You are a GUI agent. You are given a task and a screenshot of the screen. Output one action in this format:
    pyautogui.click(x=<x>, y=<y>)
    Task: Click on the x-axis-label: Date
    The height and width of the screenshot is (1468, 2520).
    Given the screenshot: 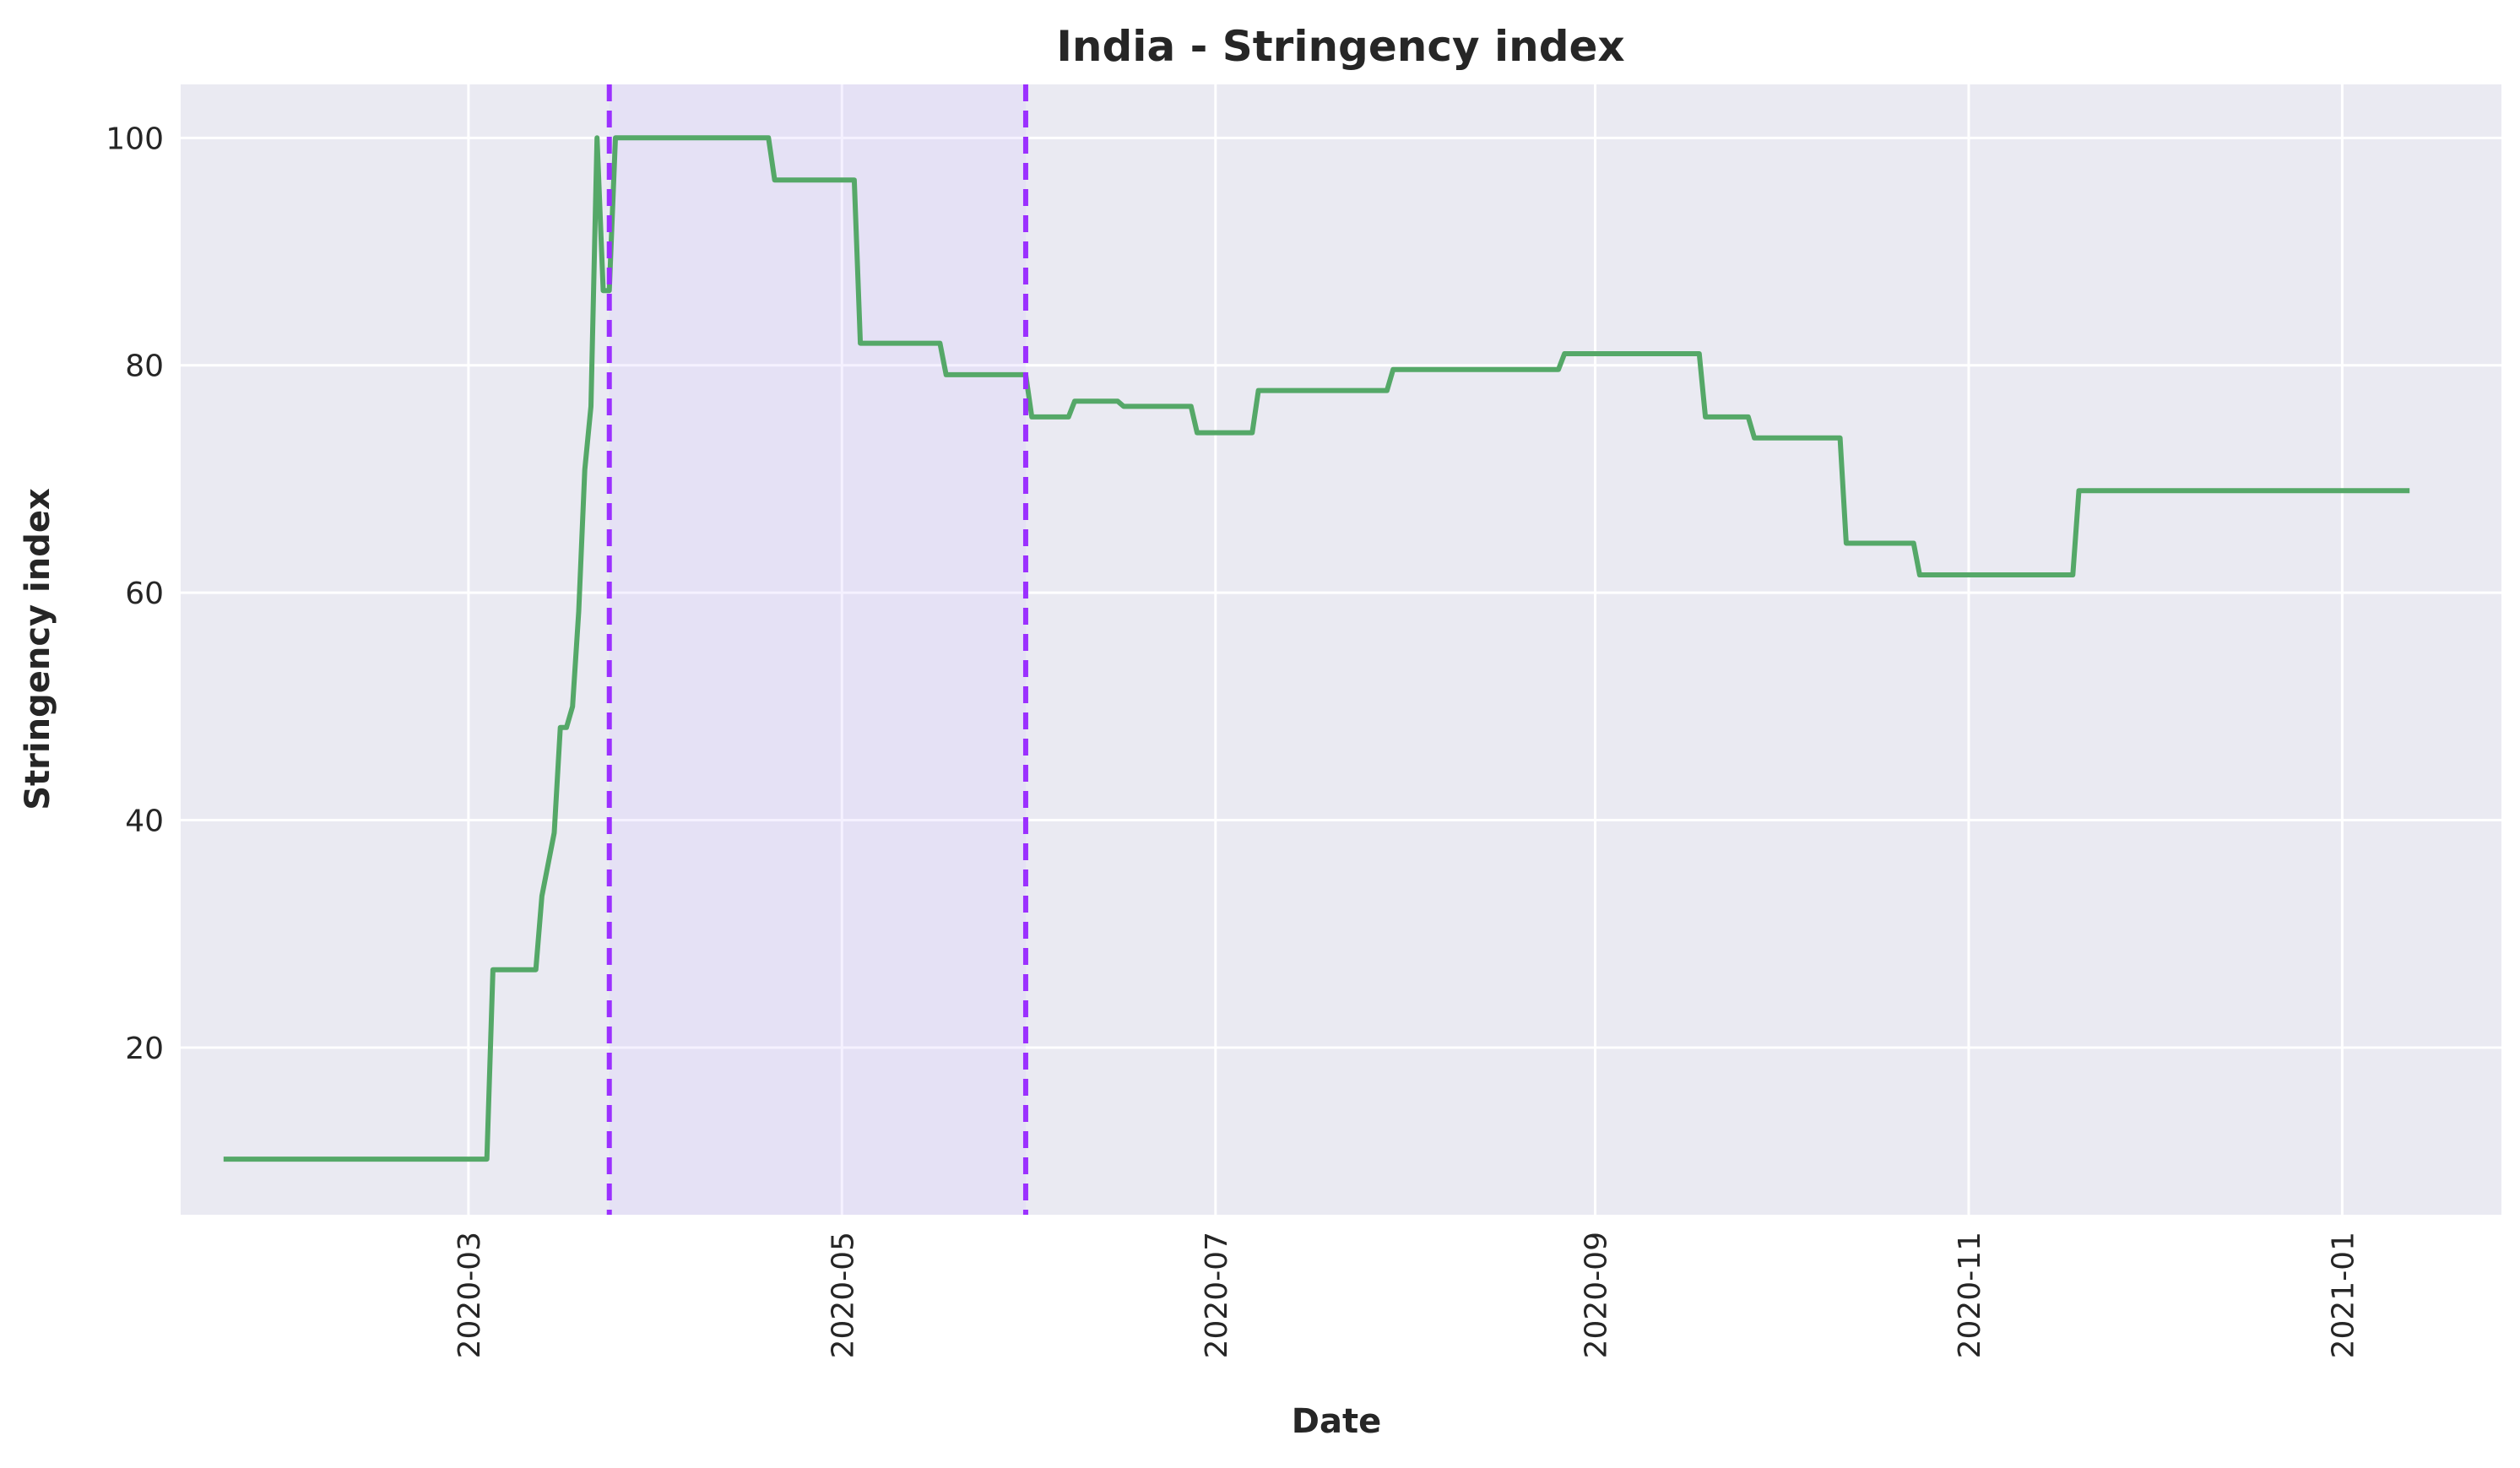 What is the action you would take?
    pyautogui.click(x=1336, y=1421)
    